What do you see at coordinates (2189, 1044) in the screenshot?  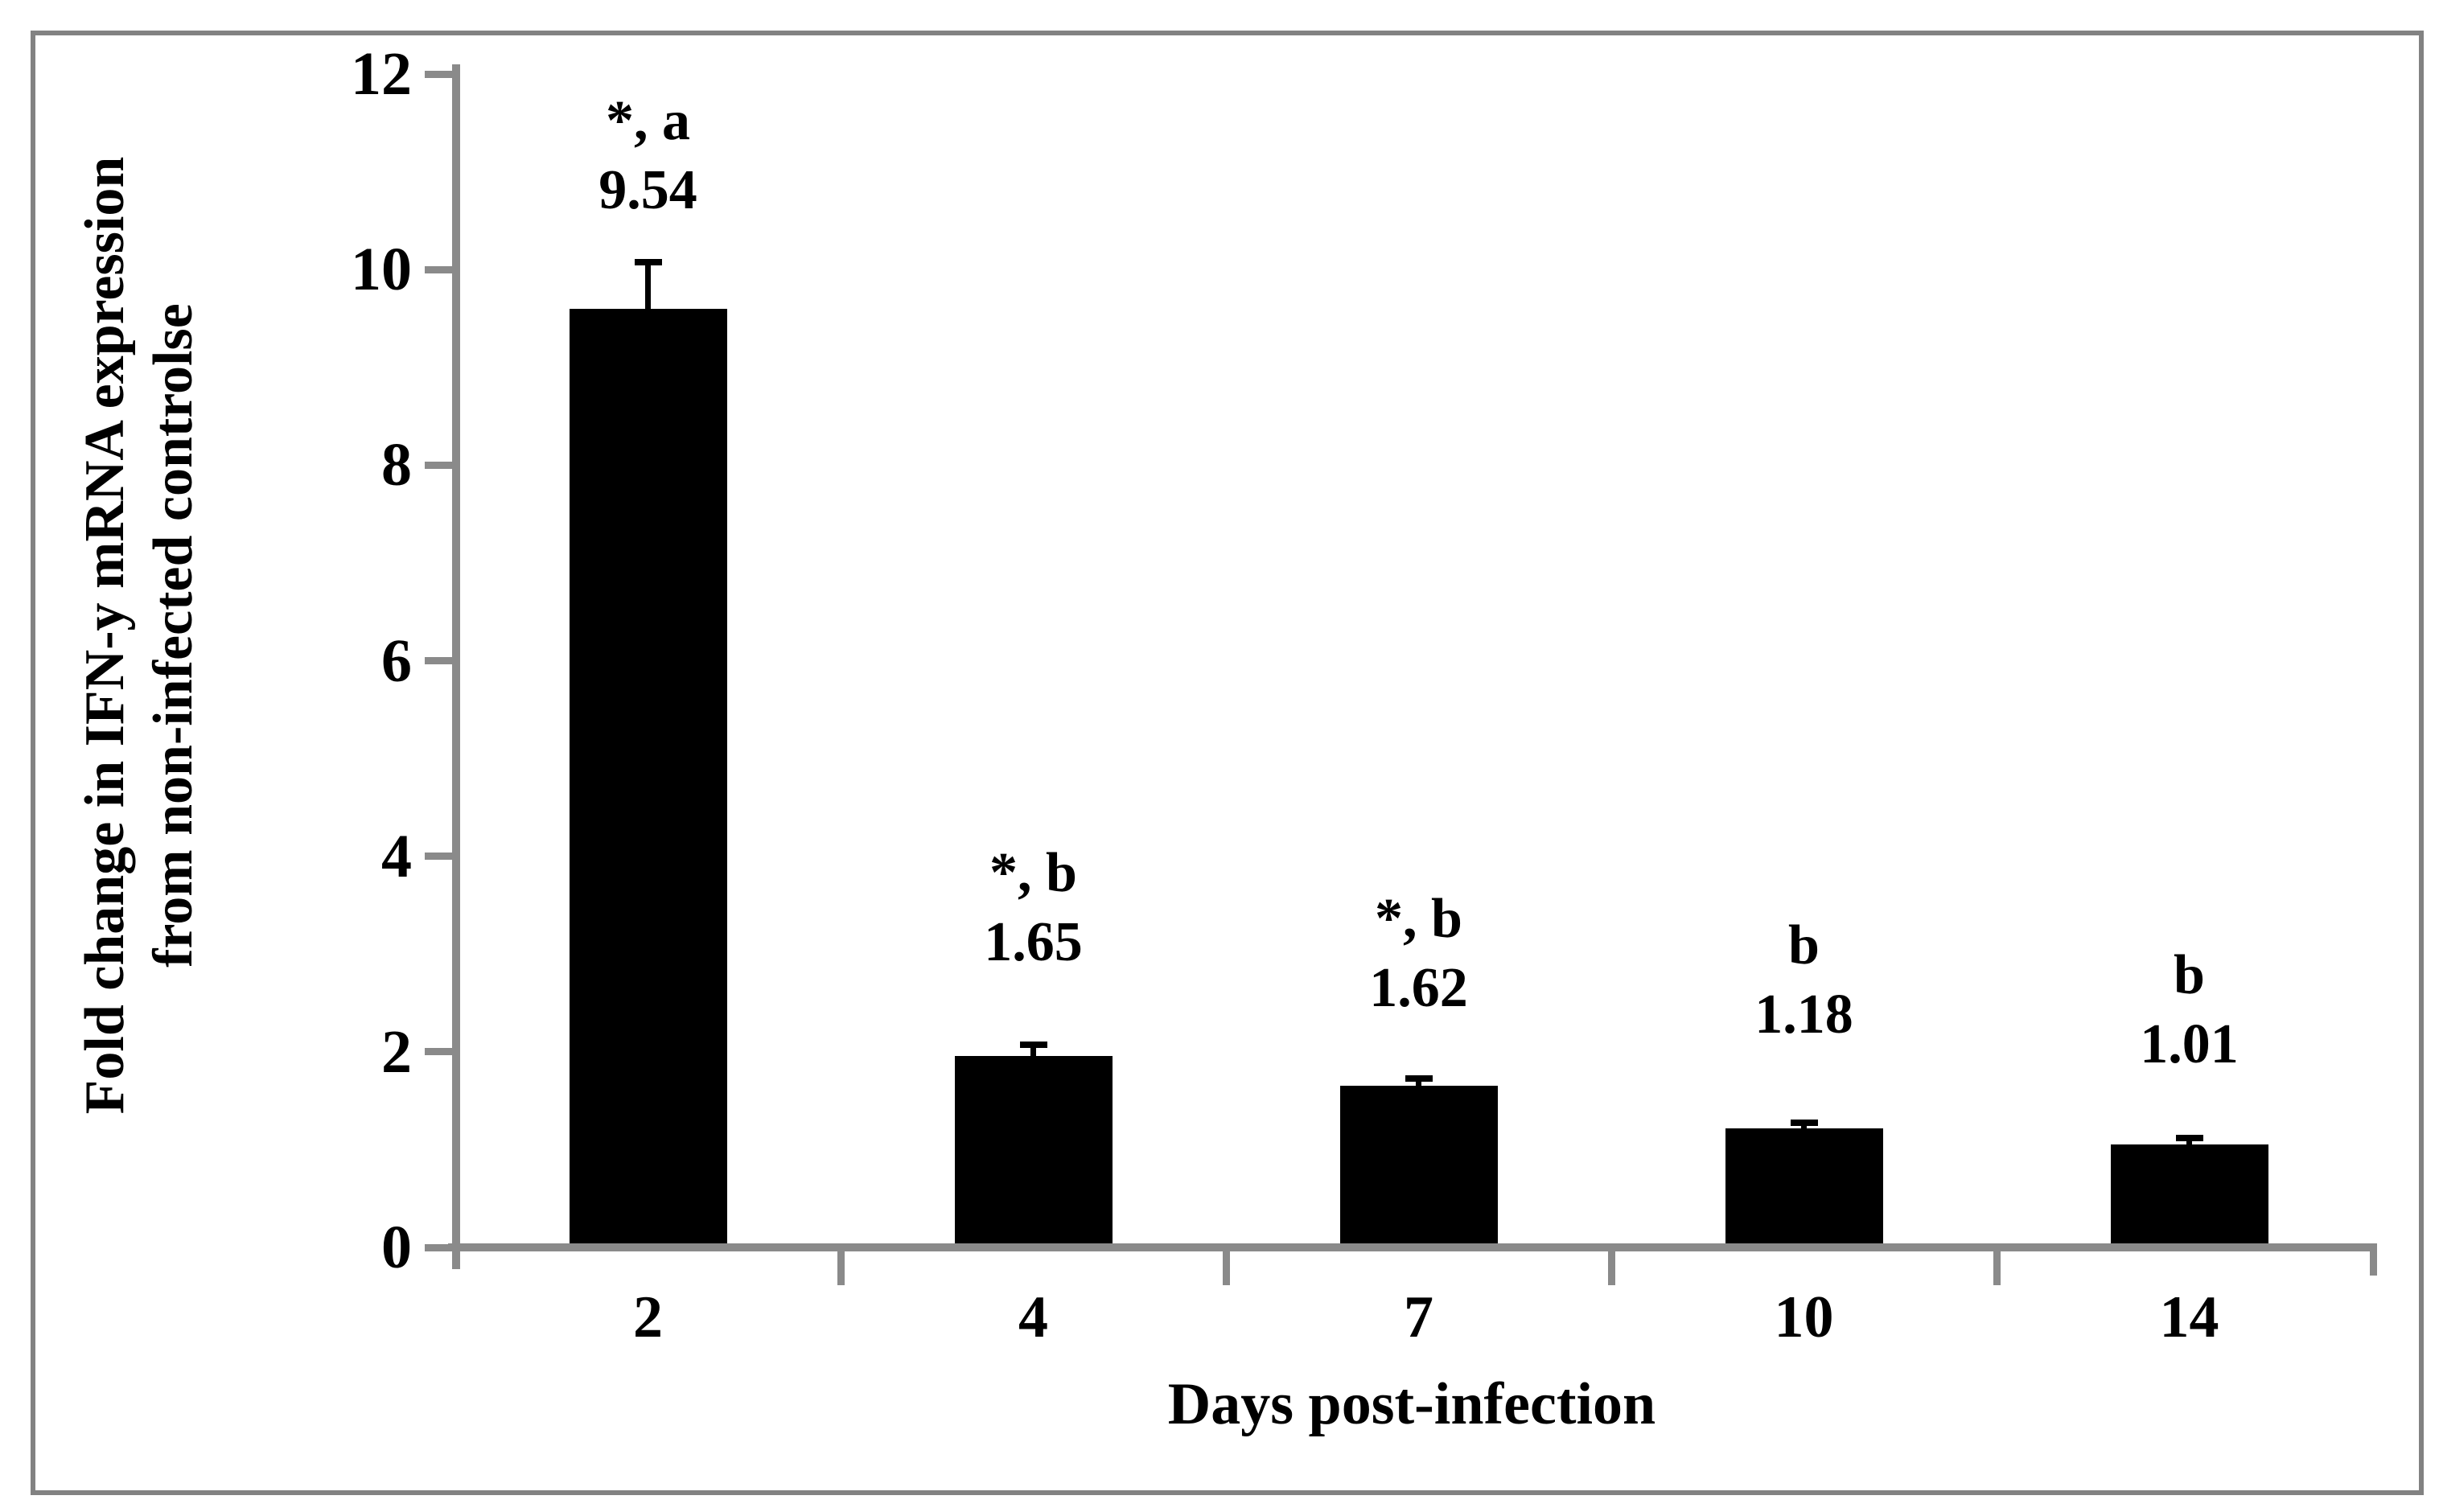 I see `value-label: 1.01` at bounding box center [2189, 1044].